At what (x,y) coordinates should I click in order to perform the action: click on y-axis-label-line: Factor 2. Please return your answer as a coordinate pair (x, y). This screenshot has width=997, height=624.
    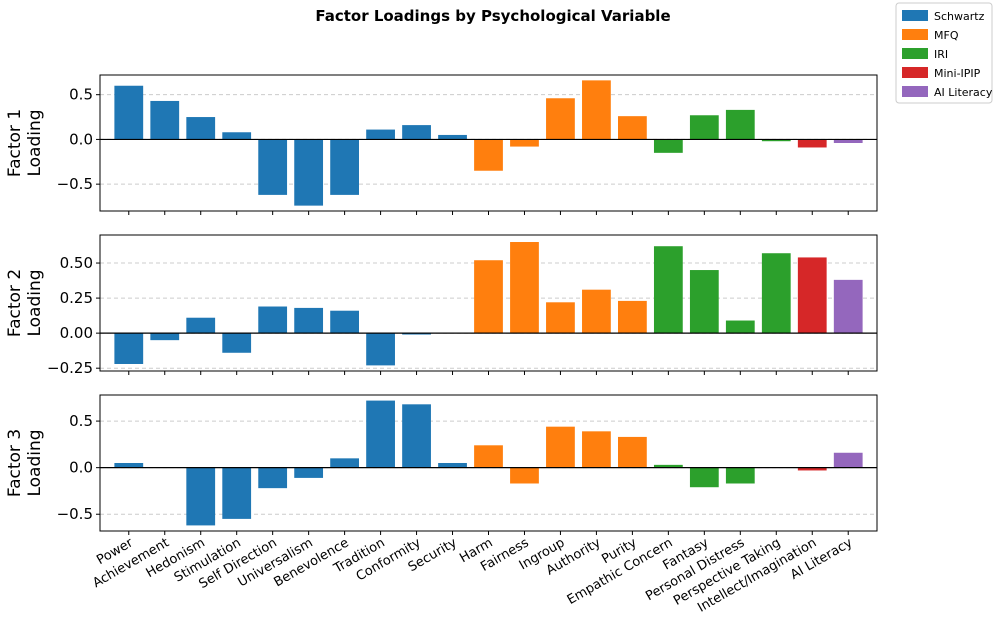
    Looking at the image, I should click on (15, 303).